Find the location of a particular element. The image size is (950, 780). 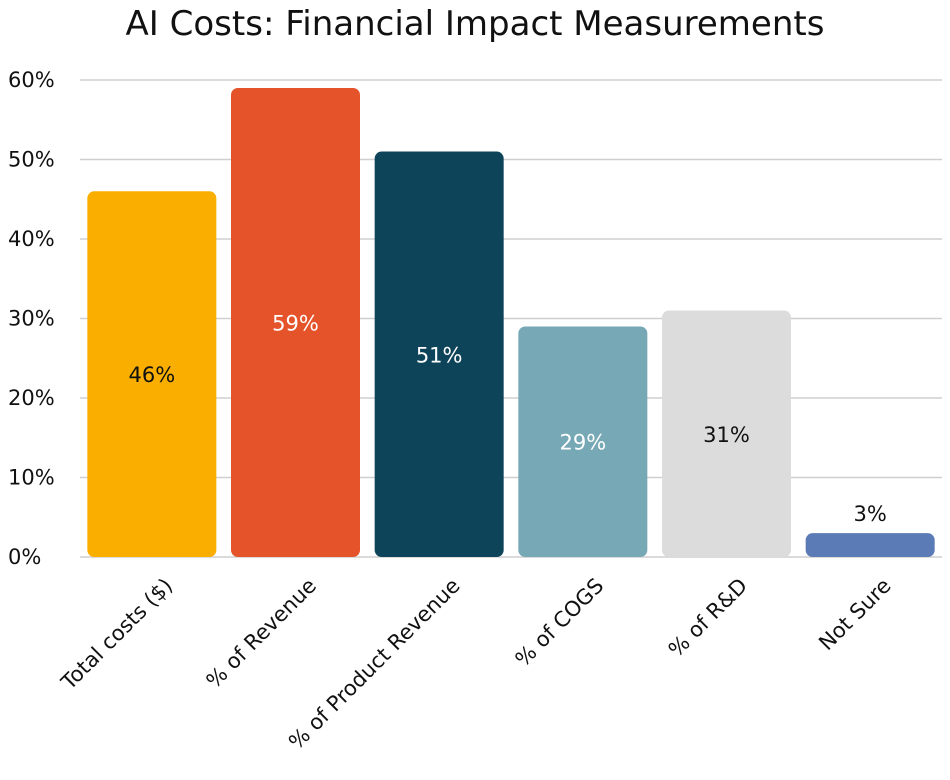

y-tick-label: 10% is located at coordinates (31, 478).